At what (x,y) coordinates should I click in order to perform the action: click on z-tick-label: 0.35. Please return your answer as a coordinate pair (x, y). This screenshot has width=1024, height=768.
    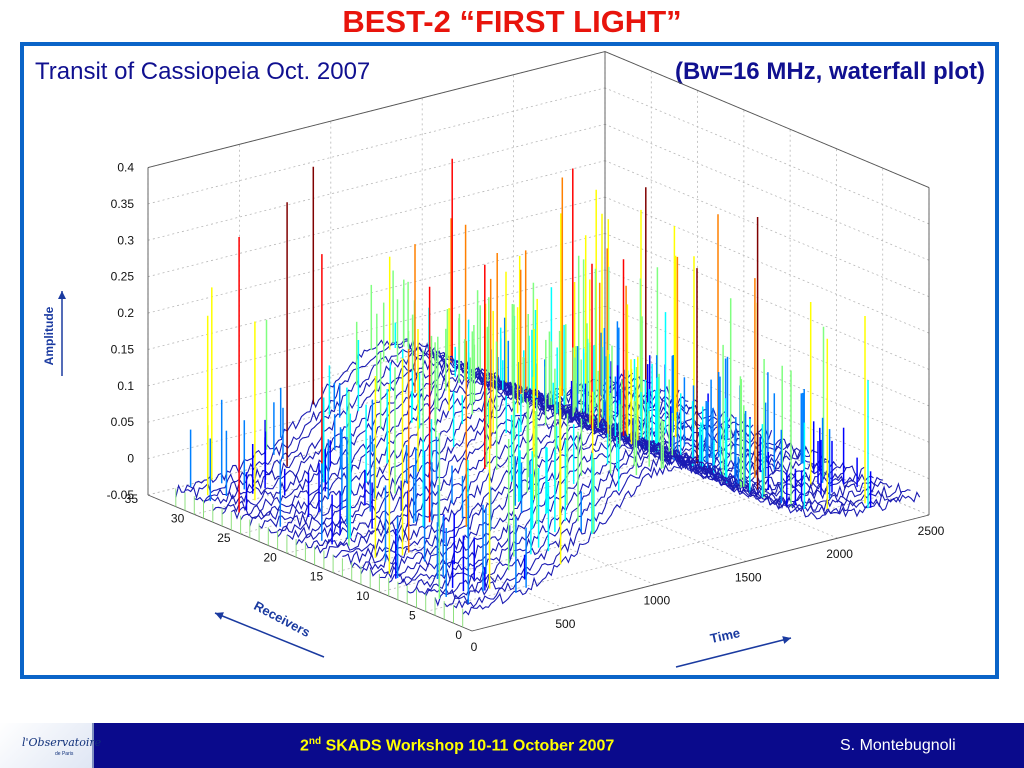
    Looking at the image, I should click on (123, 204).